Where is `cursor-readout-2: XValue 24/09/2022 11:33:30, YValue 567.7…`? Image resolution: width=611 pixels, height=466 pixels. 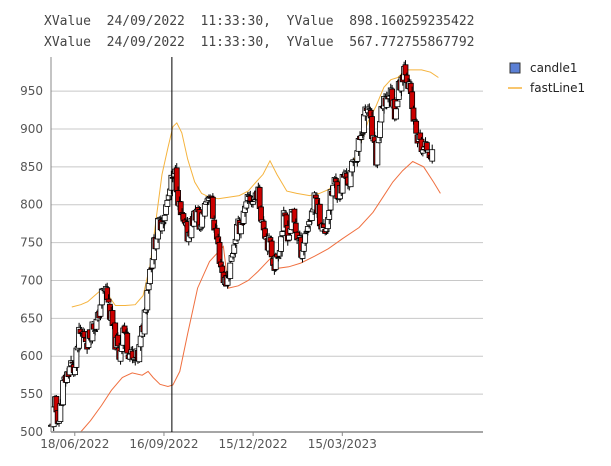
cursor-readout-2: XValue 24/09/2022 11:33:30, YValue 567.7… is located at coordinates (259, 42).